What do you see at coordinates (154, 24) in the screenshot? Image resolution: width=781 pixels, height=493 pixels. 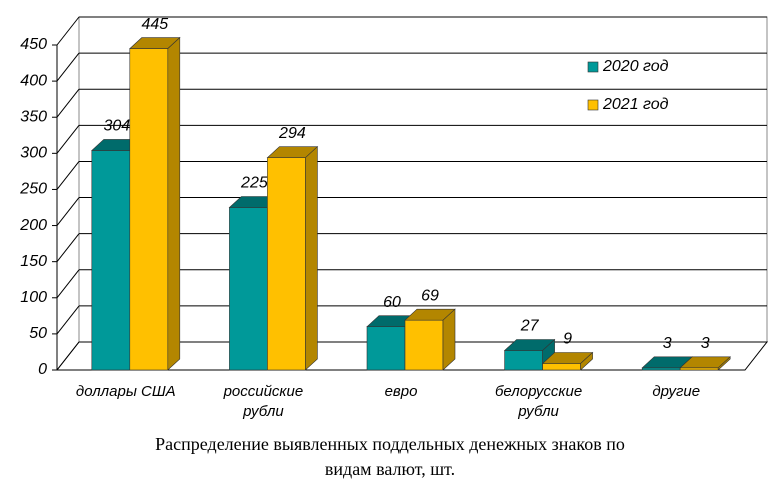 I see `value-label: 445` at bounding box center [154, 24].